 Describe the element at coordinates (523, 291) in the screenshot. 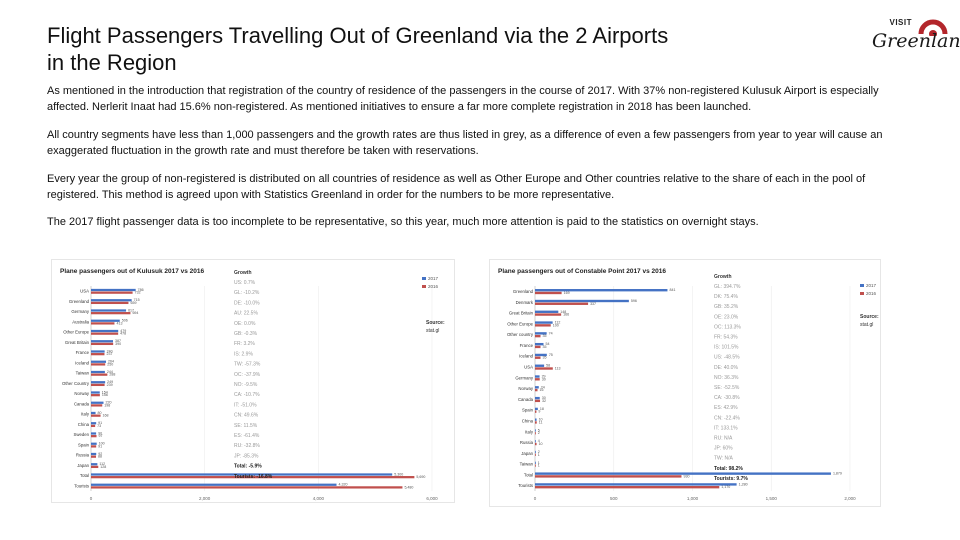

I see `category-label-greenland: Greenland` at that location.